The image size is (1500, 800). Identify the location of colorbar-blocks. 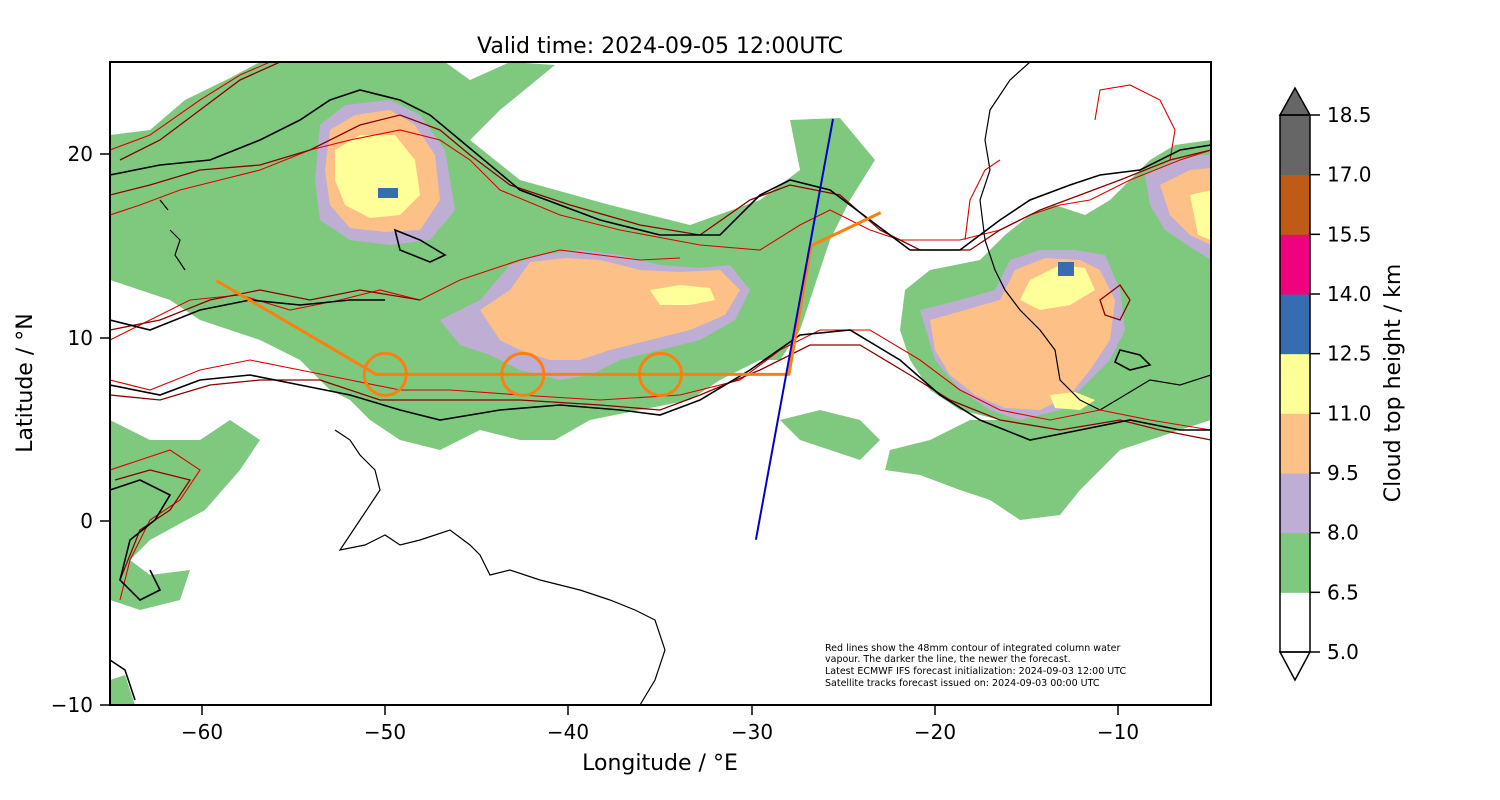
(1295, 384).